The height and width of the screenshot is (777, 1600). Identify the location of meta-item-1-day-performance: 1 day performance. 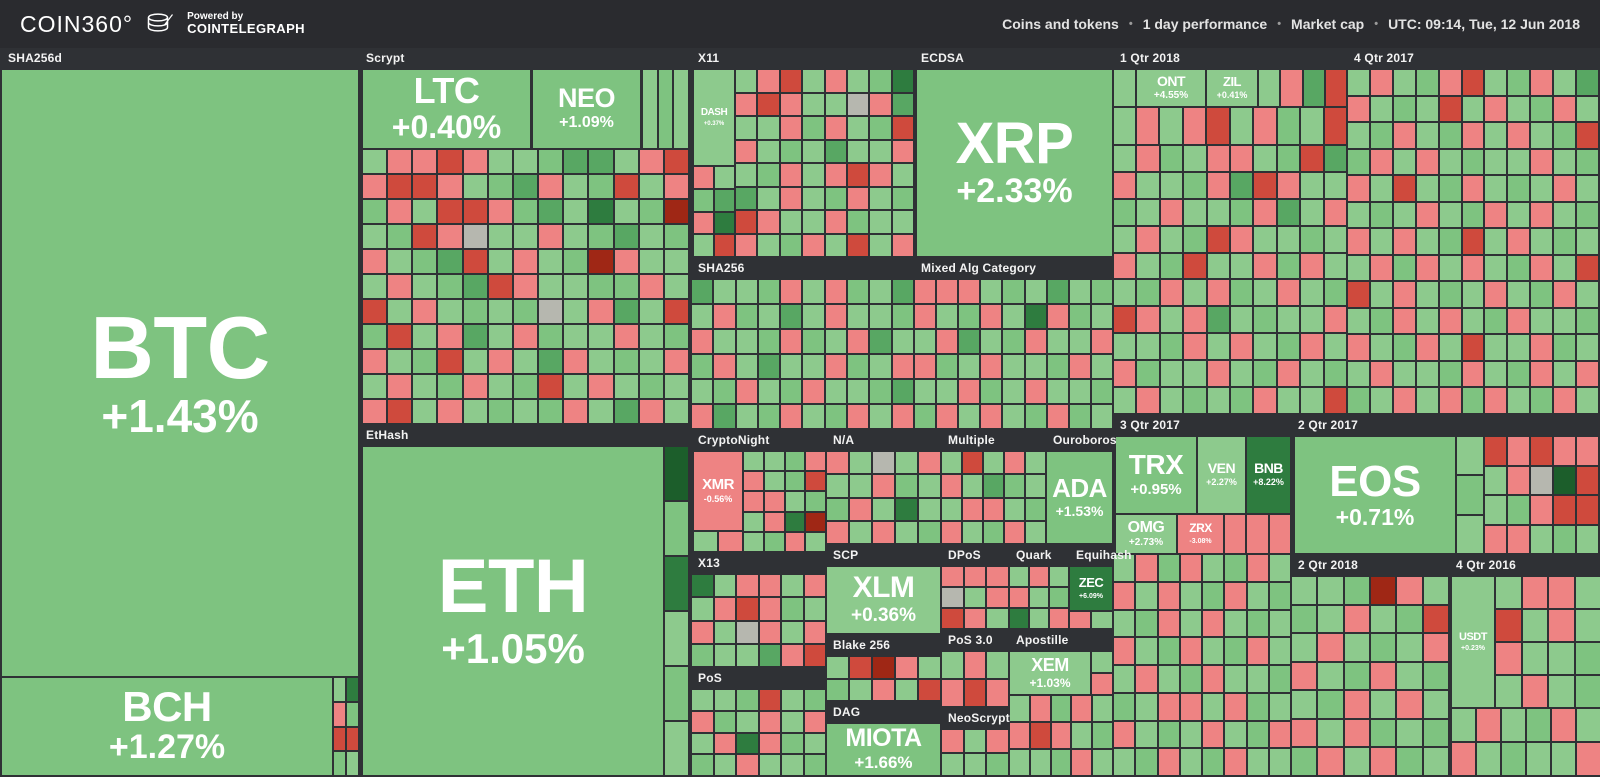
(1205, 24).